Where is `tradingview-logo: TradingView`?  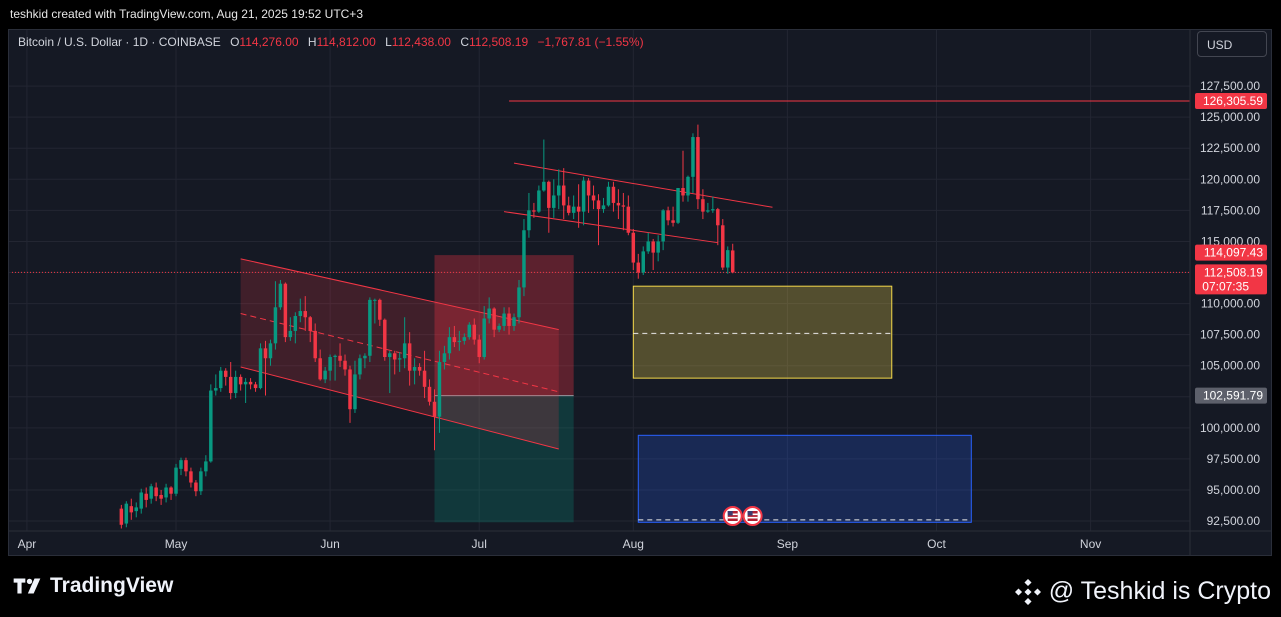
tradingview-logo: TradingView is located at coordinates (92, 586).